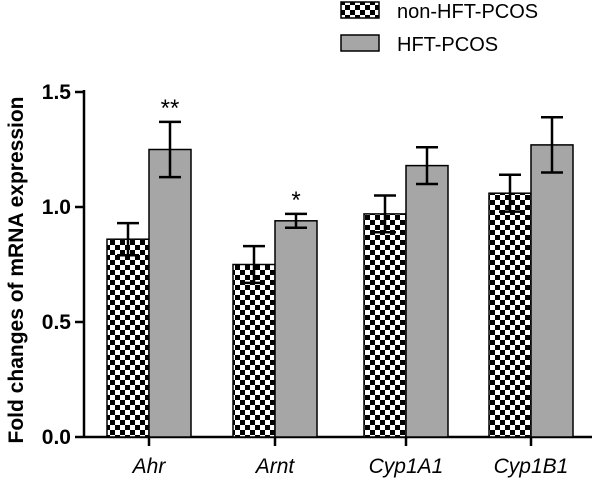 The width and height of the screenshot is (596, 484). I want to click on bar-hft-pcos-cyp1a1, so click(427, 301).